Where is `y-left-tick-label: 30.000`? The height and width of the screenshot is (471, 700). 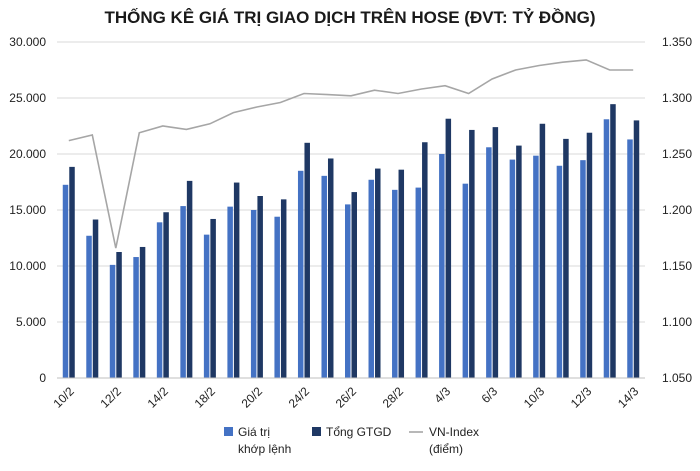 y-left-tick-label: 30.000 is located at coordinates (27, 42).